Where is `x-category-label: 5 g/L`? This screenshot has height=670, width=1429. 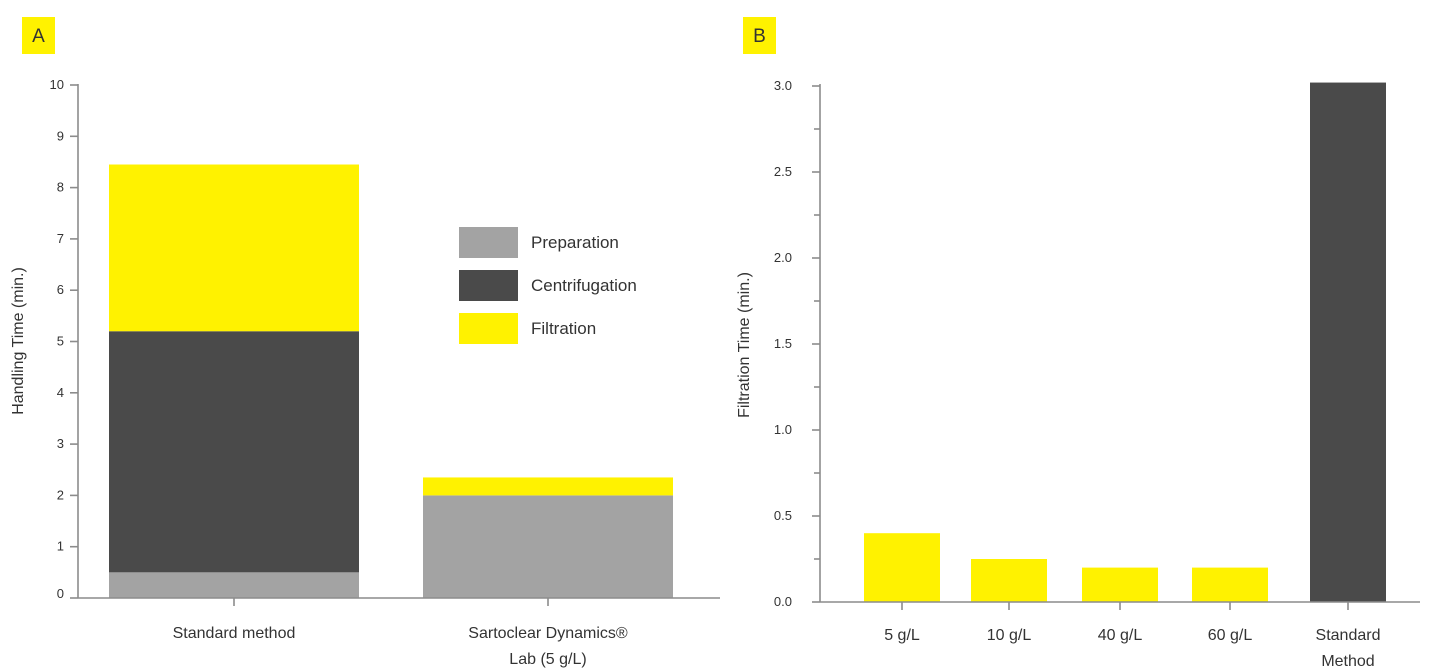
x-category-label: 5 g/L is located at coordinates (902, 635).